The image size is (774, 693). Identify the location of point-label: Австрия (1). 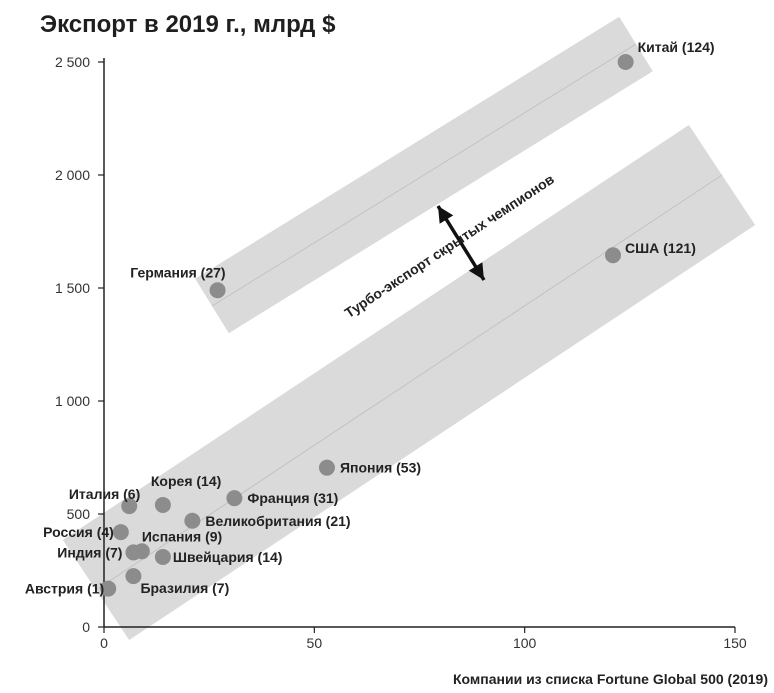
(64, 589).